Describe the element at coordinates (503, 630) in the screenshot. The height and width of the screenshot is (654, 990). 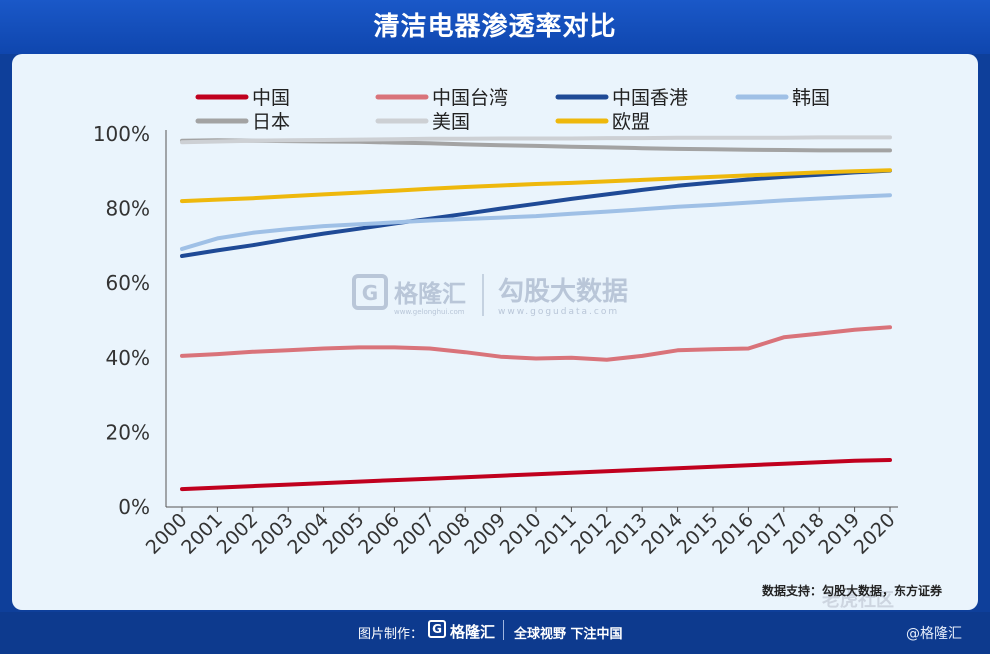
I see `footer-divider` at that location.